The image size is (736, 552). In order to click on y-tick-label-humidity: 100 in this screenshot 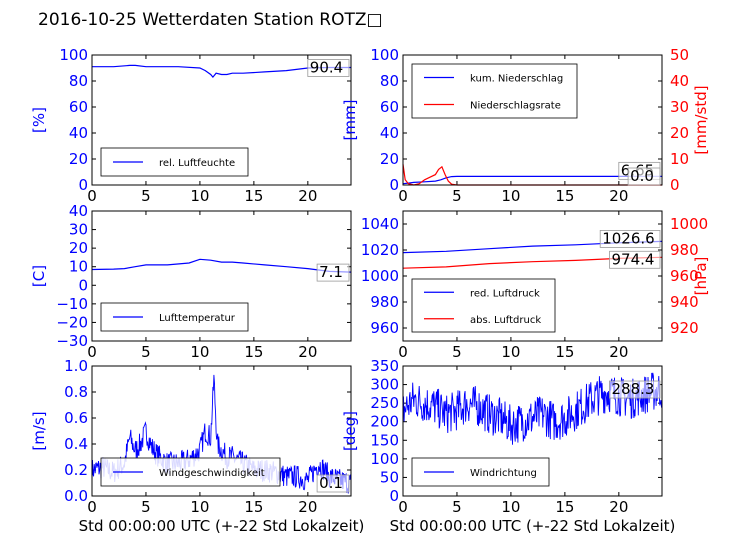, I will do `click(73, 55)`.